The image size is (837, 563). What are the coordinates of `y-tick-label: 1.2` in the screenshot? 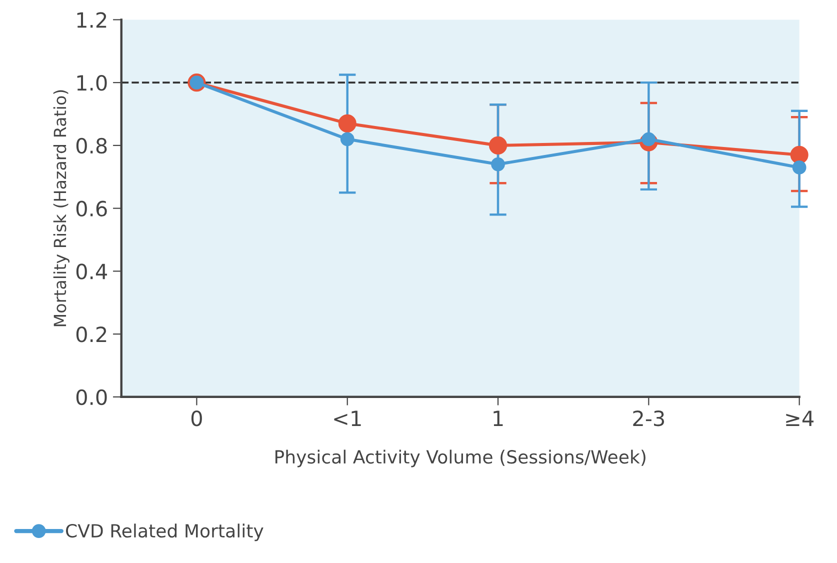 It's located at (91, 20).